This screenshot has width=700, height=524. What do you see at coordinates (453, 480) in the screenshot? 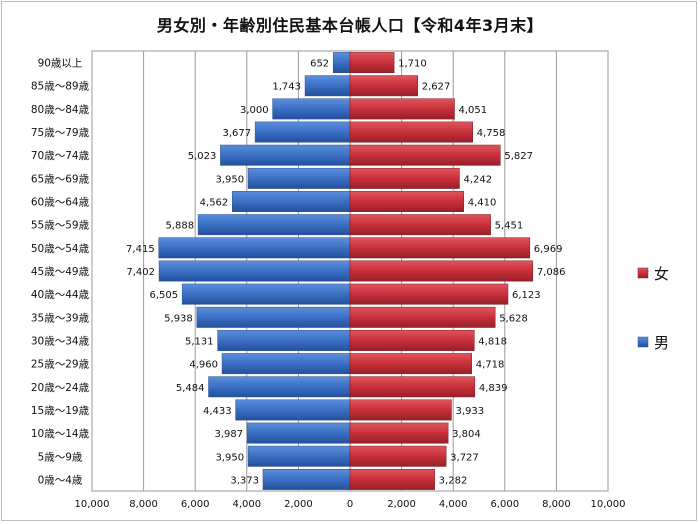
I see `data-label-female: 3,282` at bounding box center [453, 480].